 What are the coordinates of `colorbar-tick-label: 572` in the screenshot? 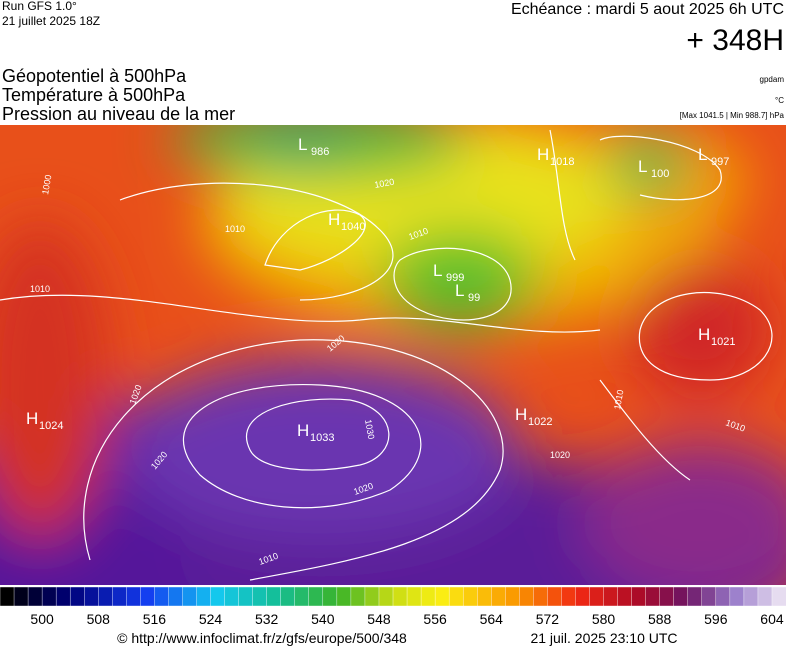 It's located at (548, 619).